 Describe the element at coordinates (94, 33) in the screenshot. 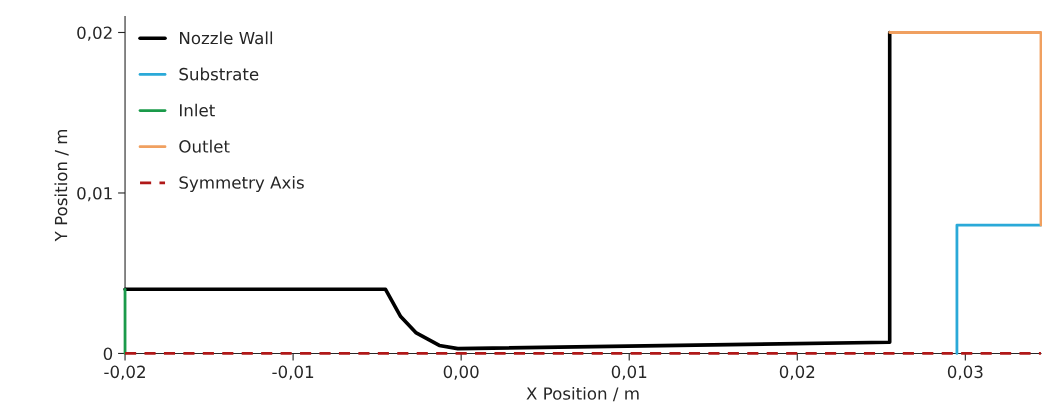

I see `y-tick-label: 0,02` at that location.